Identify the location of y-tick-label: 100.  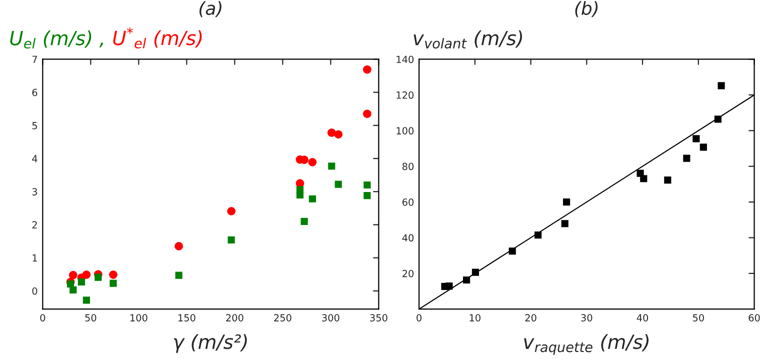
(405, 130).